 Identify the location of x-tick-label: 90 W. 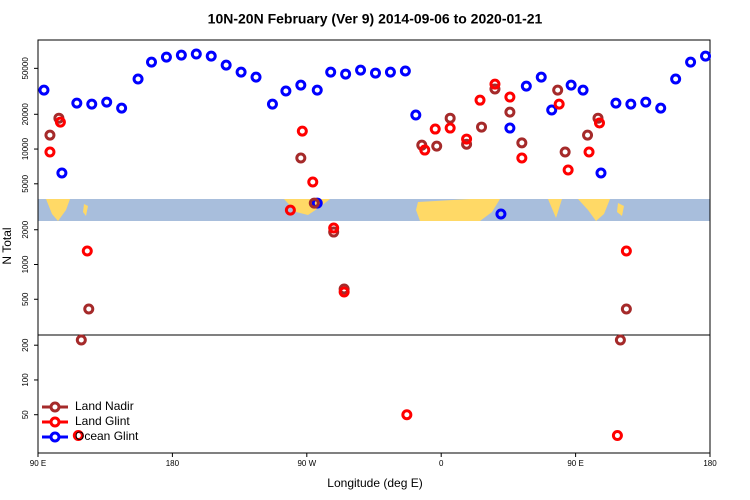
(306, 463).